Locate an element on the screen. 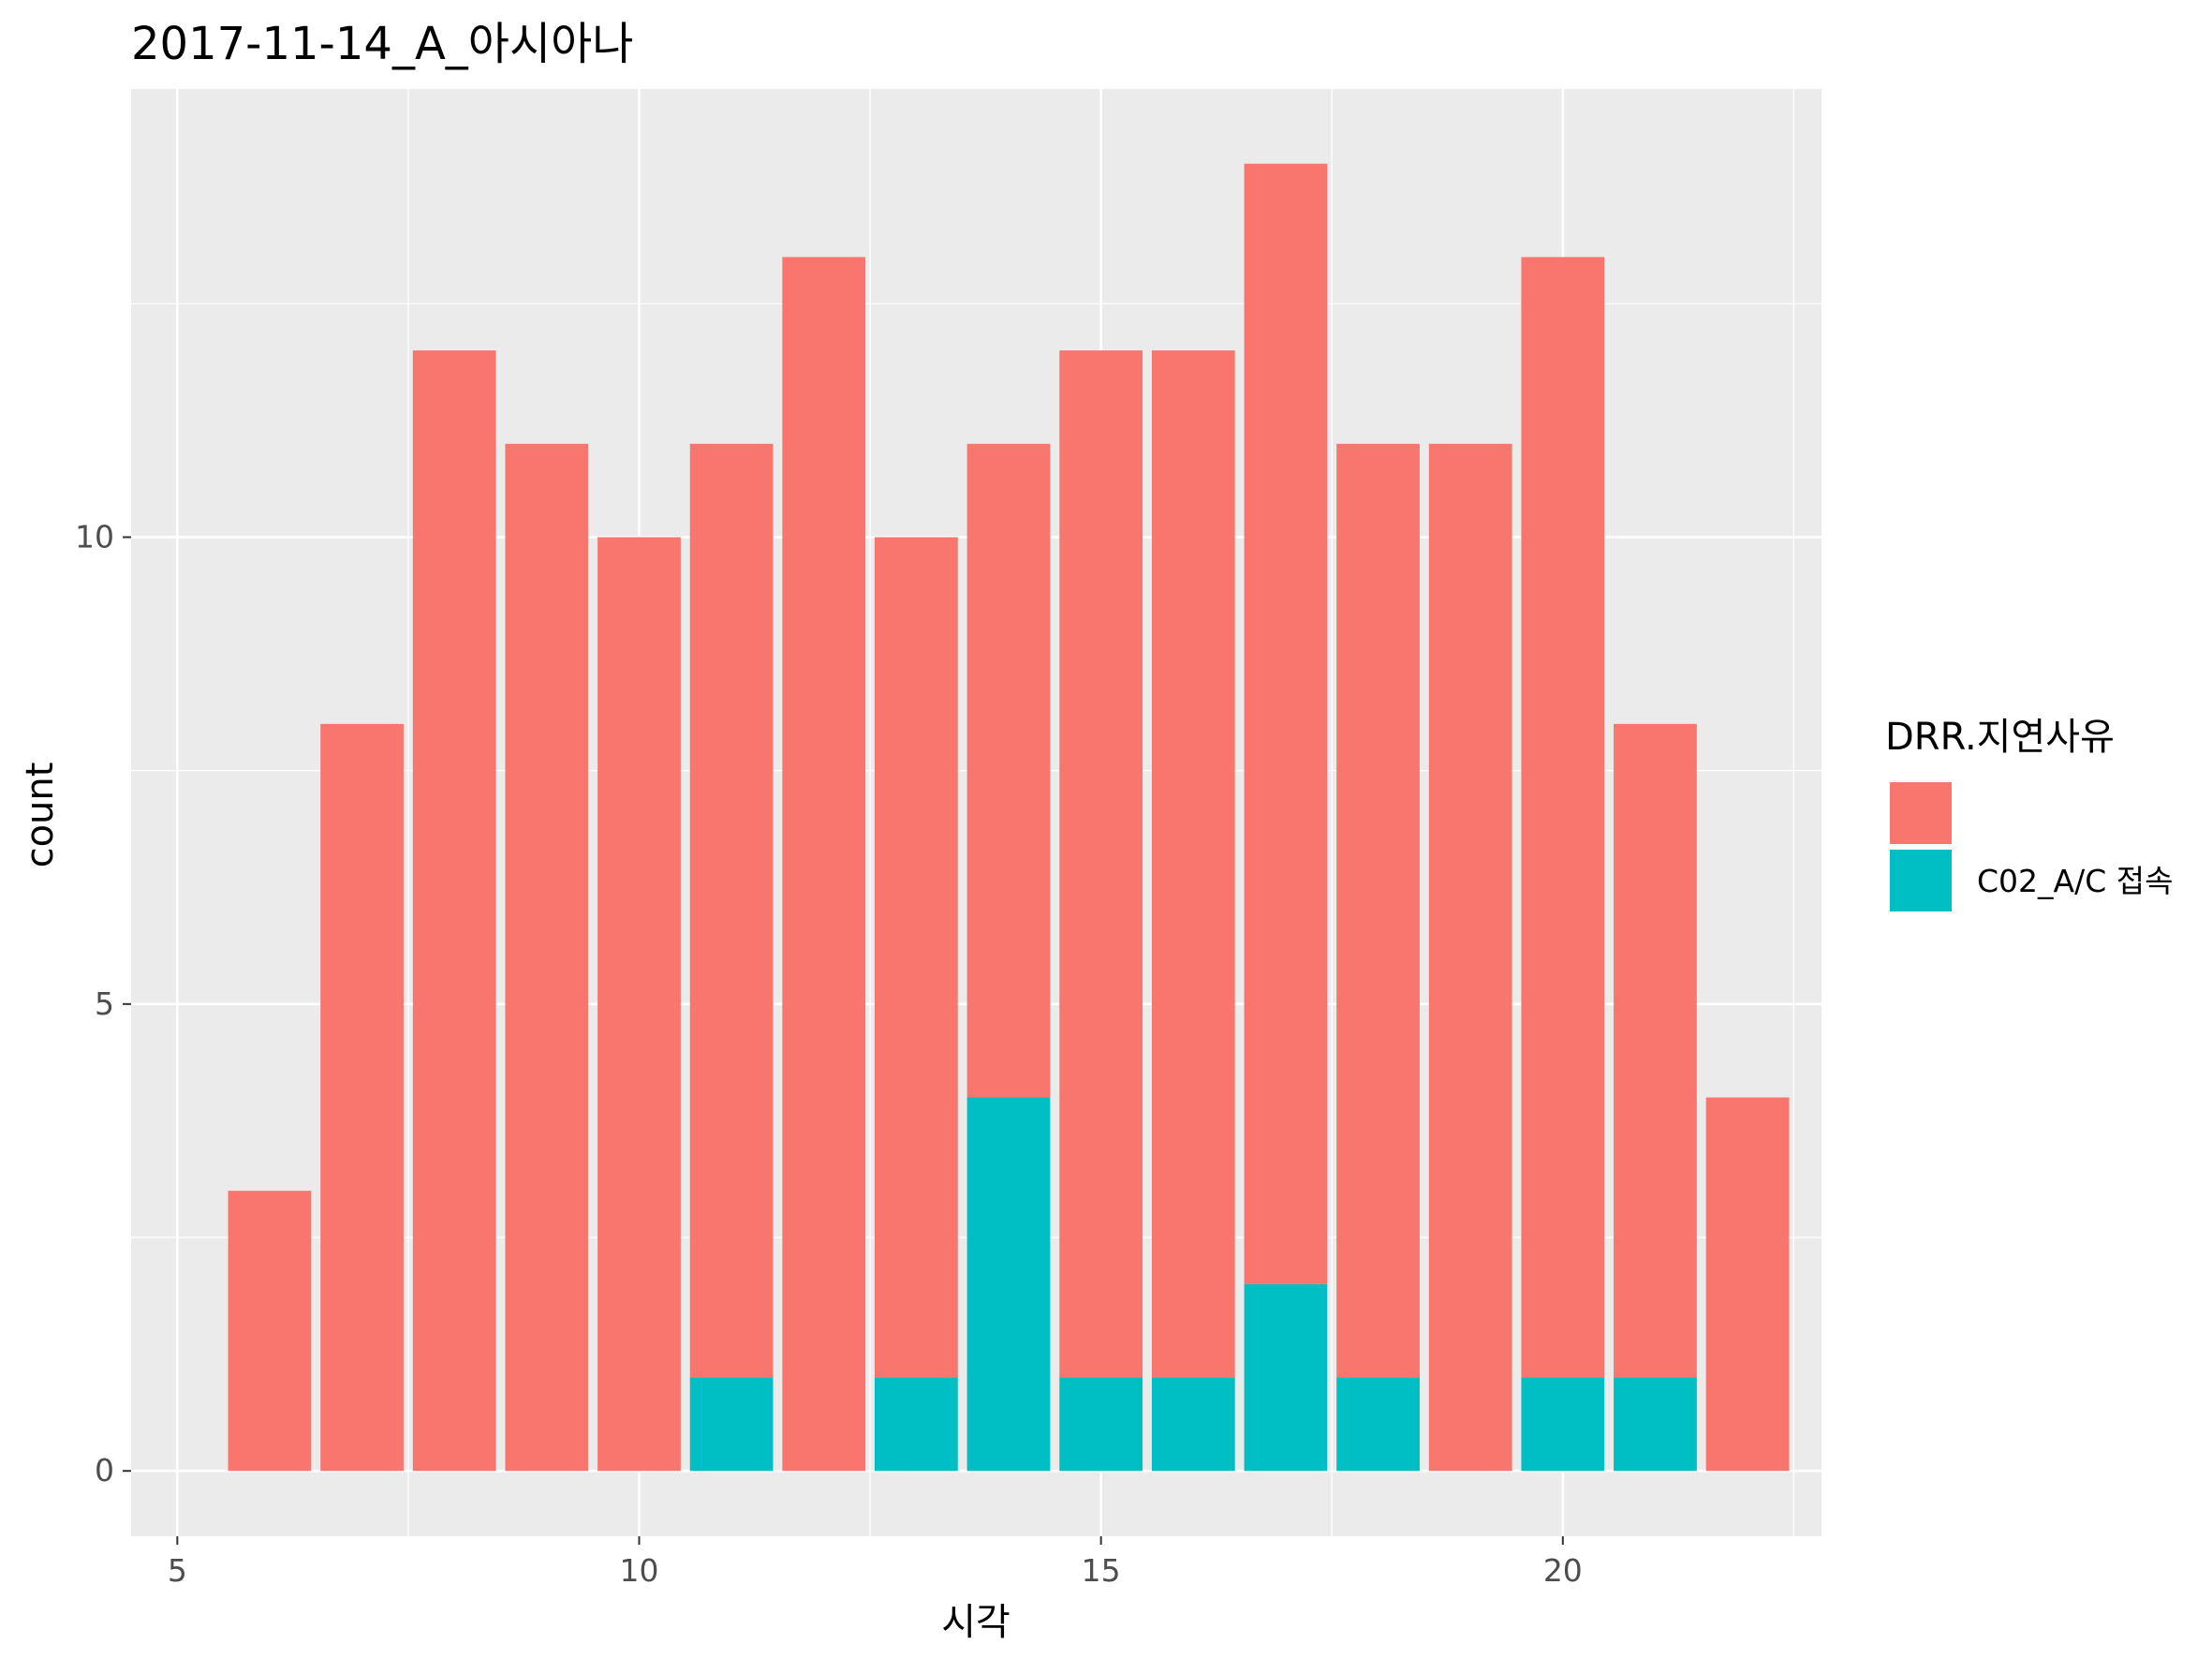 Image resolution: width=2212 pixels, height=1659 pixels. legend-entries: C02_A/C 접속 is located at coordinates (2032, 847).